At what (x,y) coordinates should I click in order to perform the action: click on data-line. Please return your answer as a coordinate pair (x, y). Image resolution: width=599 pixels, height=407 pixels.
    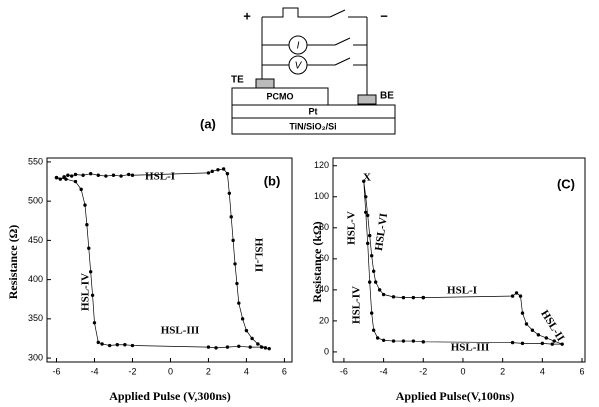
    Looking at the image, I should click on (463, 263).